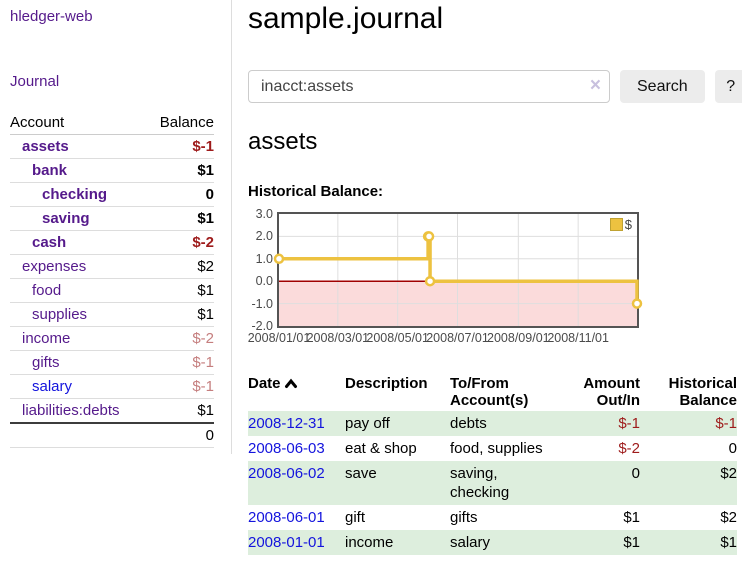 The height and width of the screenshot is (582, 742). What do you see at coordinates (728, 542) in the screenshot?
I see `register-cell-balance: $1` at bounding box center [728, 542].